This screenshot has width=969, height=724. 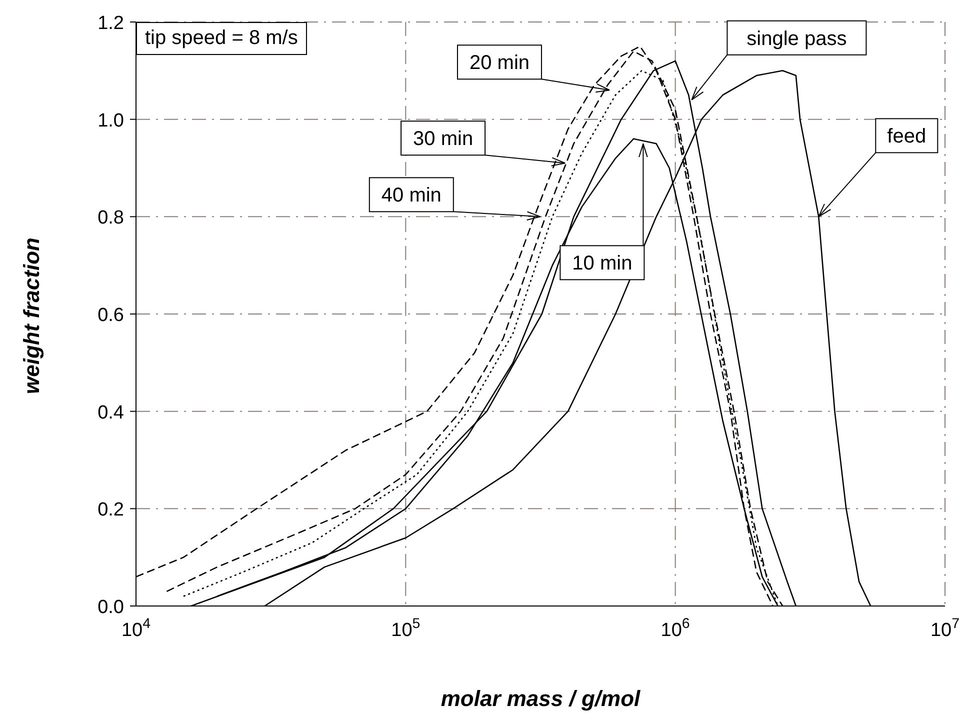 I want to click on annotation: 10 min, so click(x=602, y=263).